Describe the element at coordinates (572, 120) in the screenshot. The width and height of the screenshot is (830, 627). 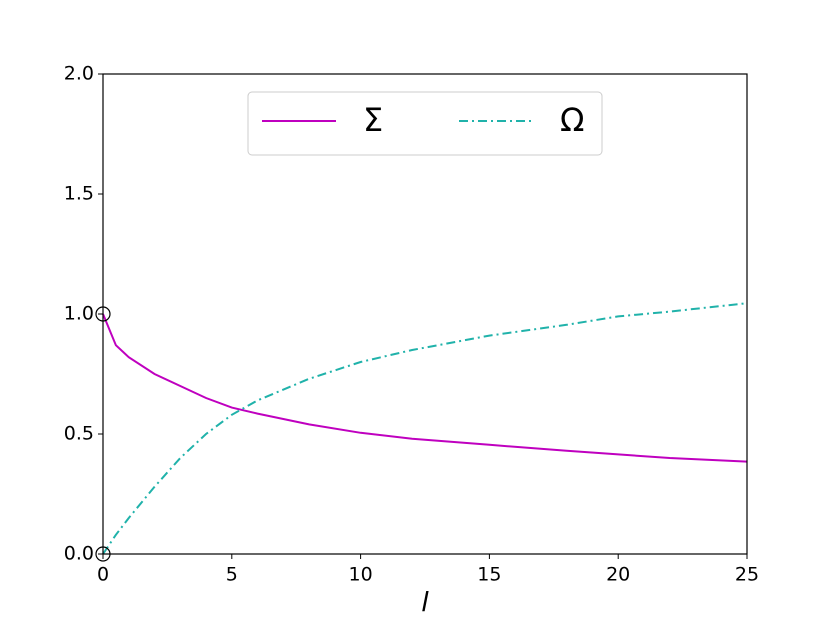
I see `legend-label: Ω` at that location.